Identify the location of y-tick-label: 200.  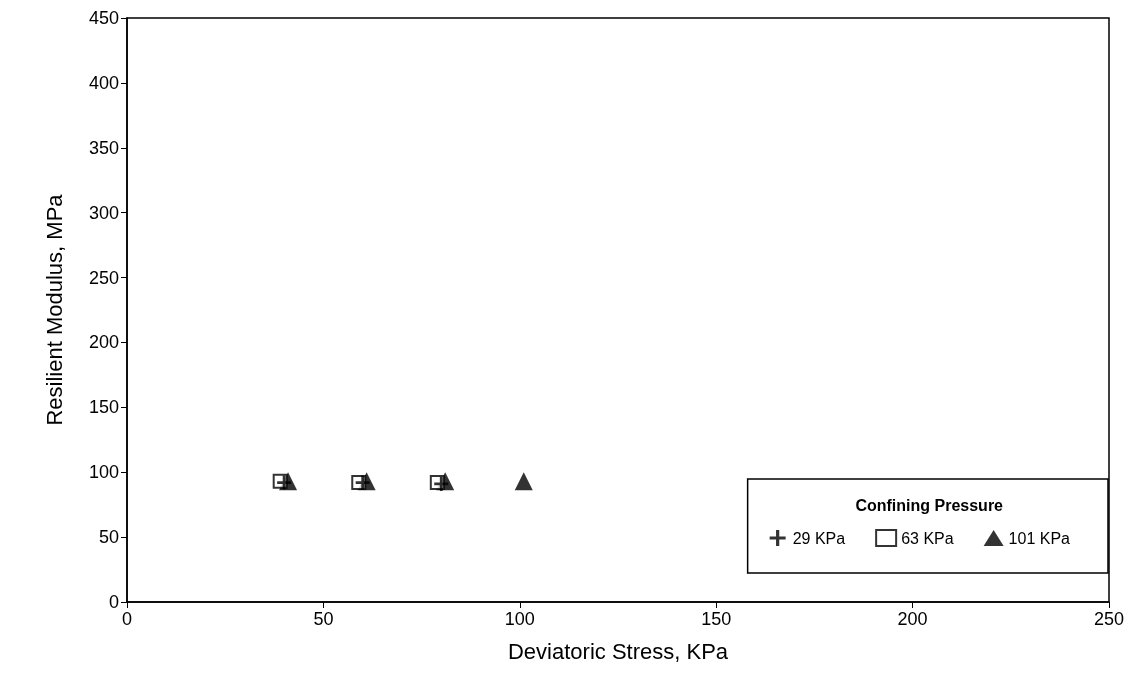
(103, 342).